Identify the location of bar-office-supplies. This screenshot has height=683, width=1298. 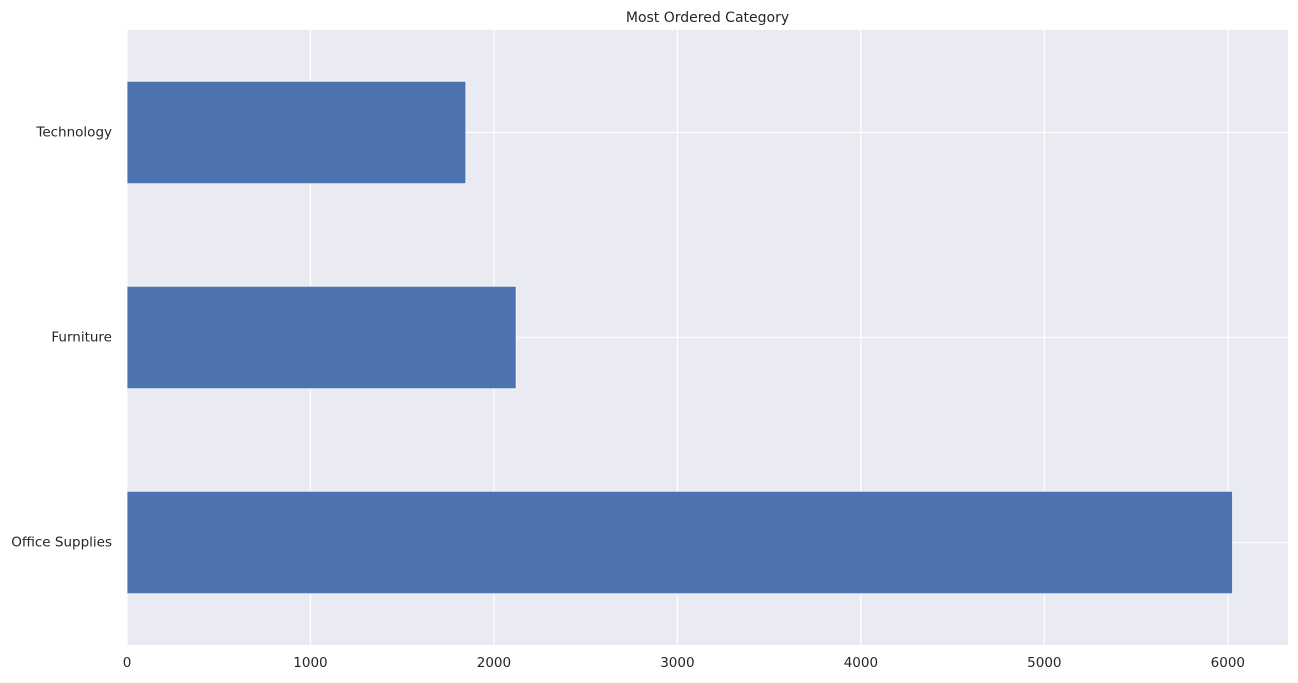
(679, 542).